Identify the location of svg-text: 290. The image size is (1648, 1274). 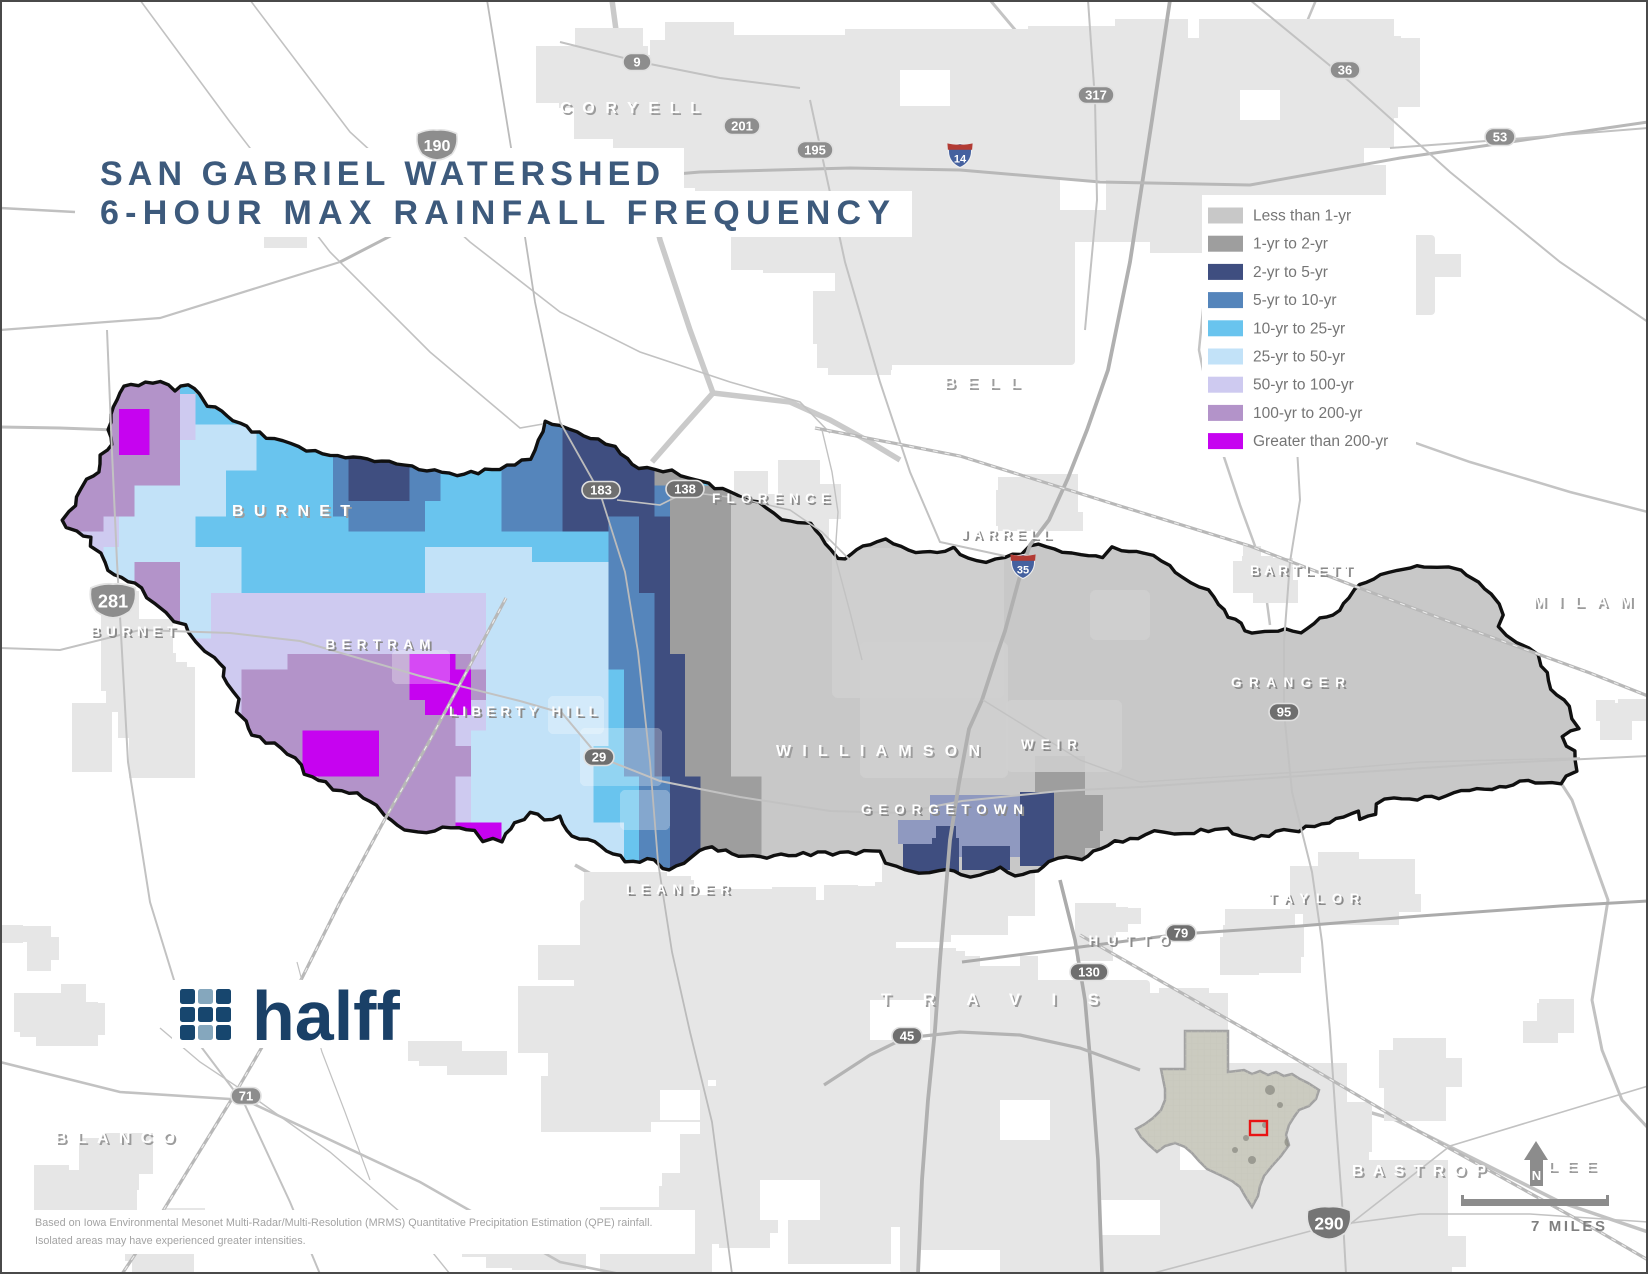
(1328, 1223).